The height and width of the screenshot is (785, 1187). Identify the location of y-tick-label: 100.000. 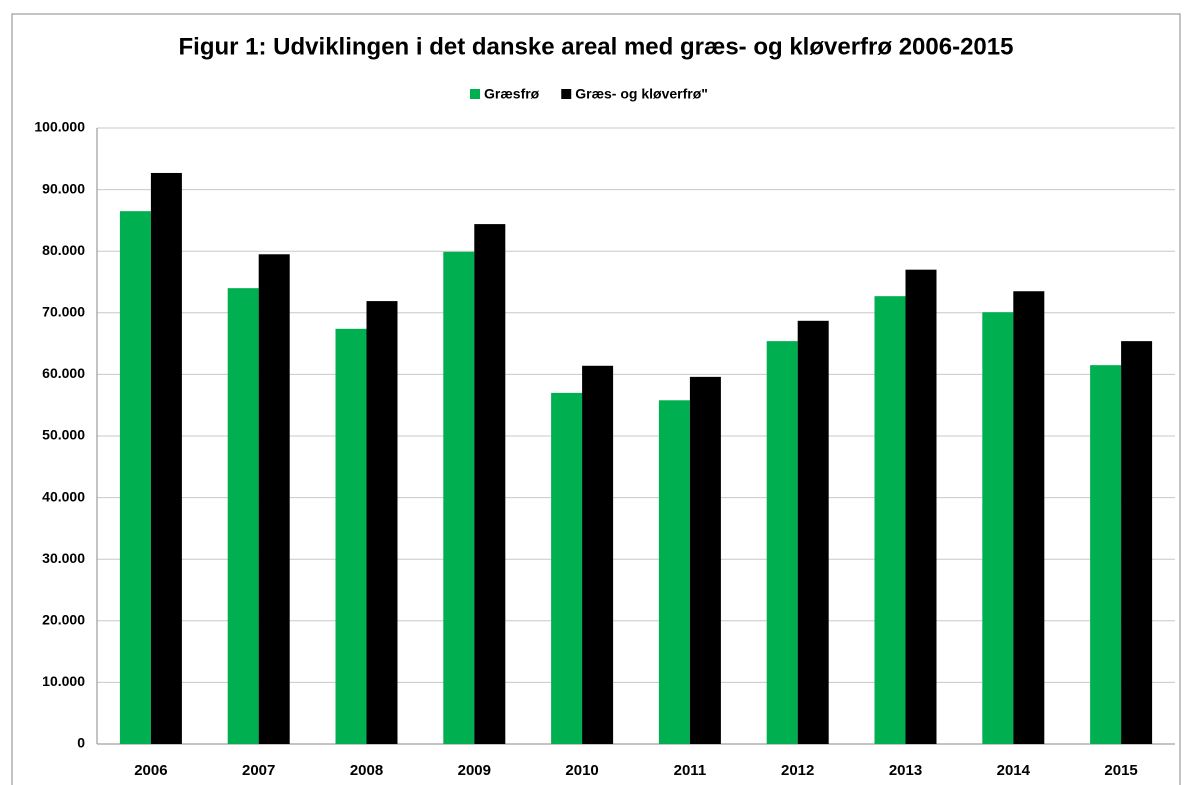
(59, 127).